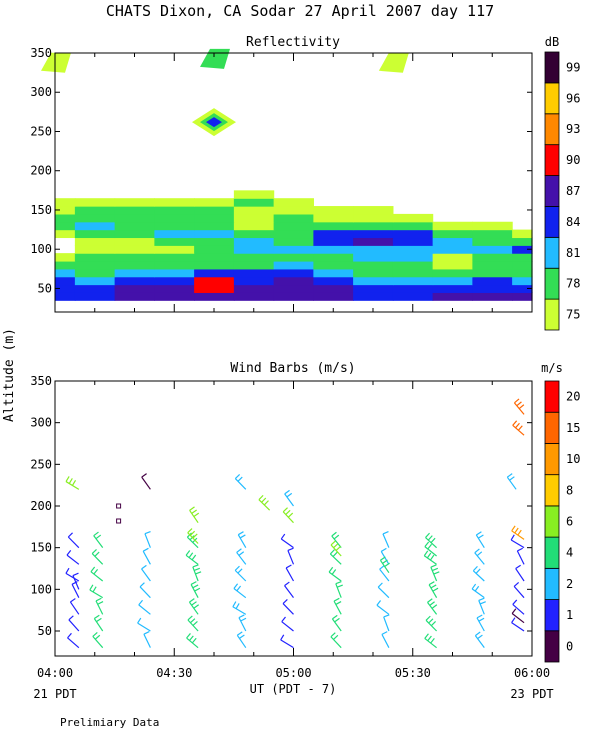 This screenshot has height=750, width=600. Describe the element at coordinates (119, 506) in the screenshot. I see `wind-calm-marker` at that location.